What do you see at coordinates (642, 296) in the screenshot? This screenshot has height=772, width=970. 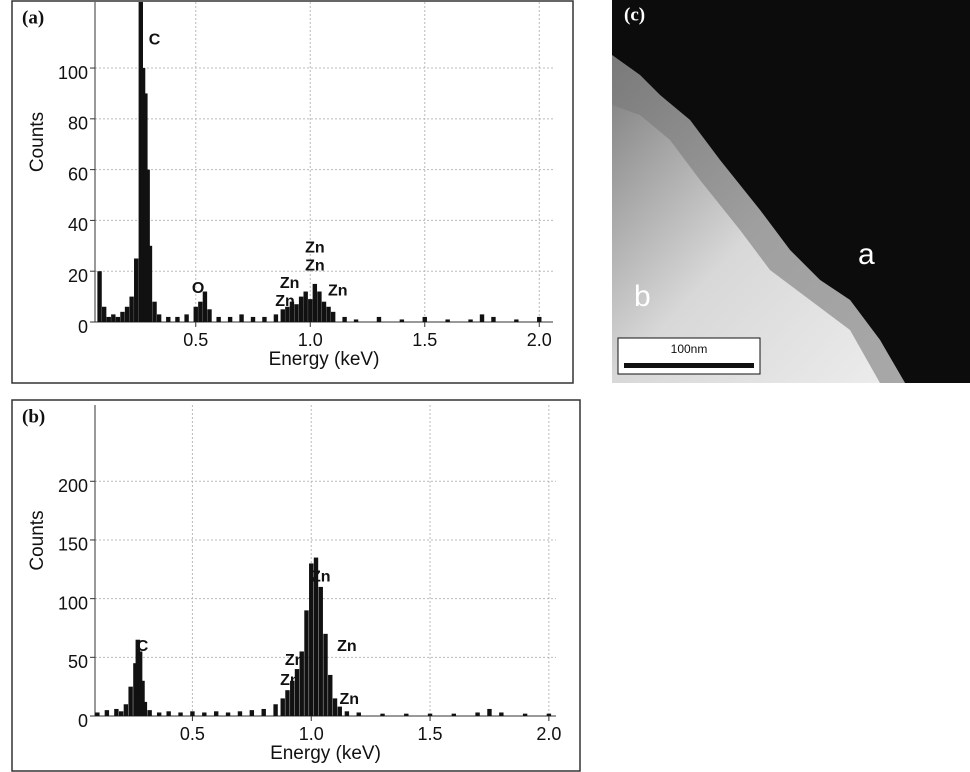 I see `region-label: b` at bounding box center [642, 296].